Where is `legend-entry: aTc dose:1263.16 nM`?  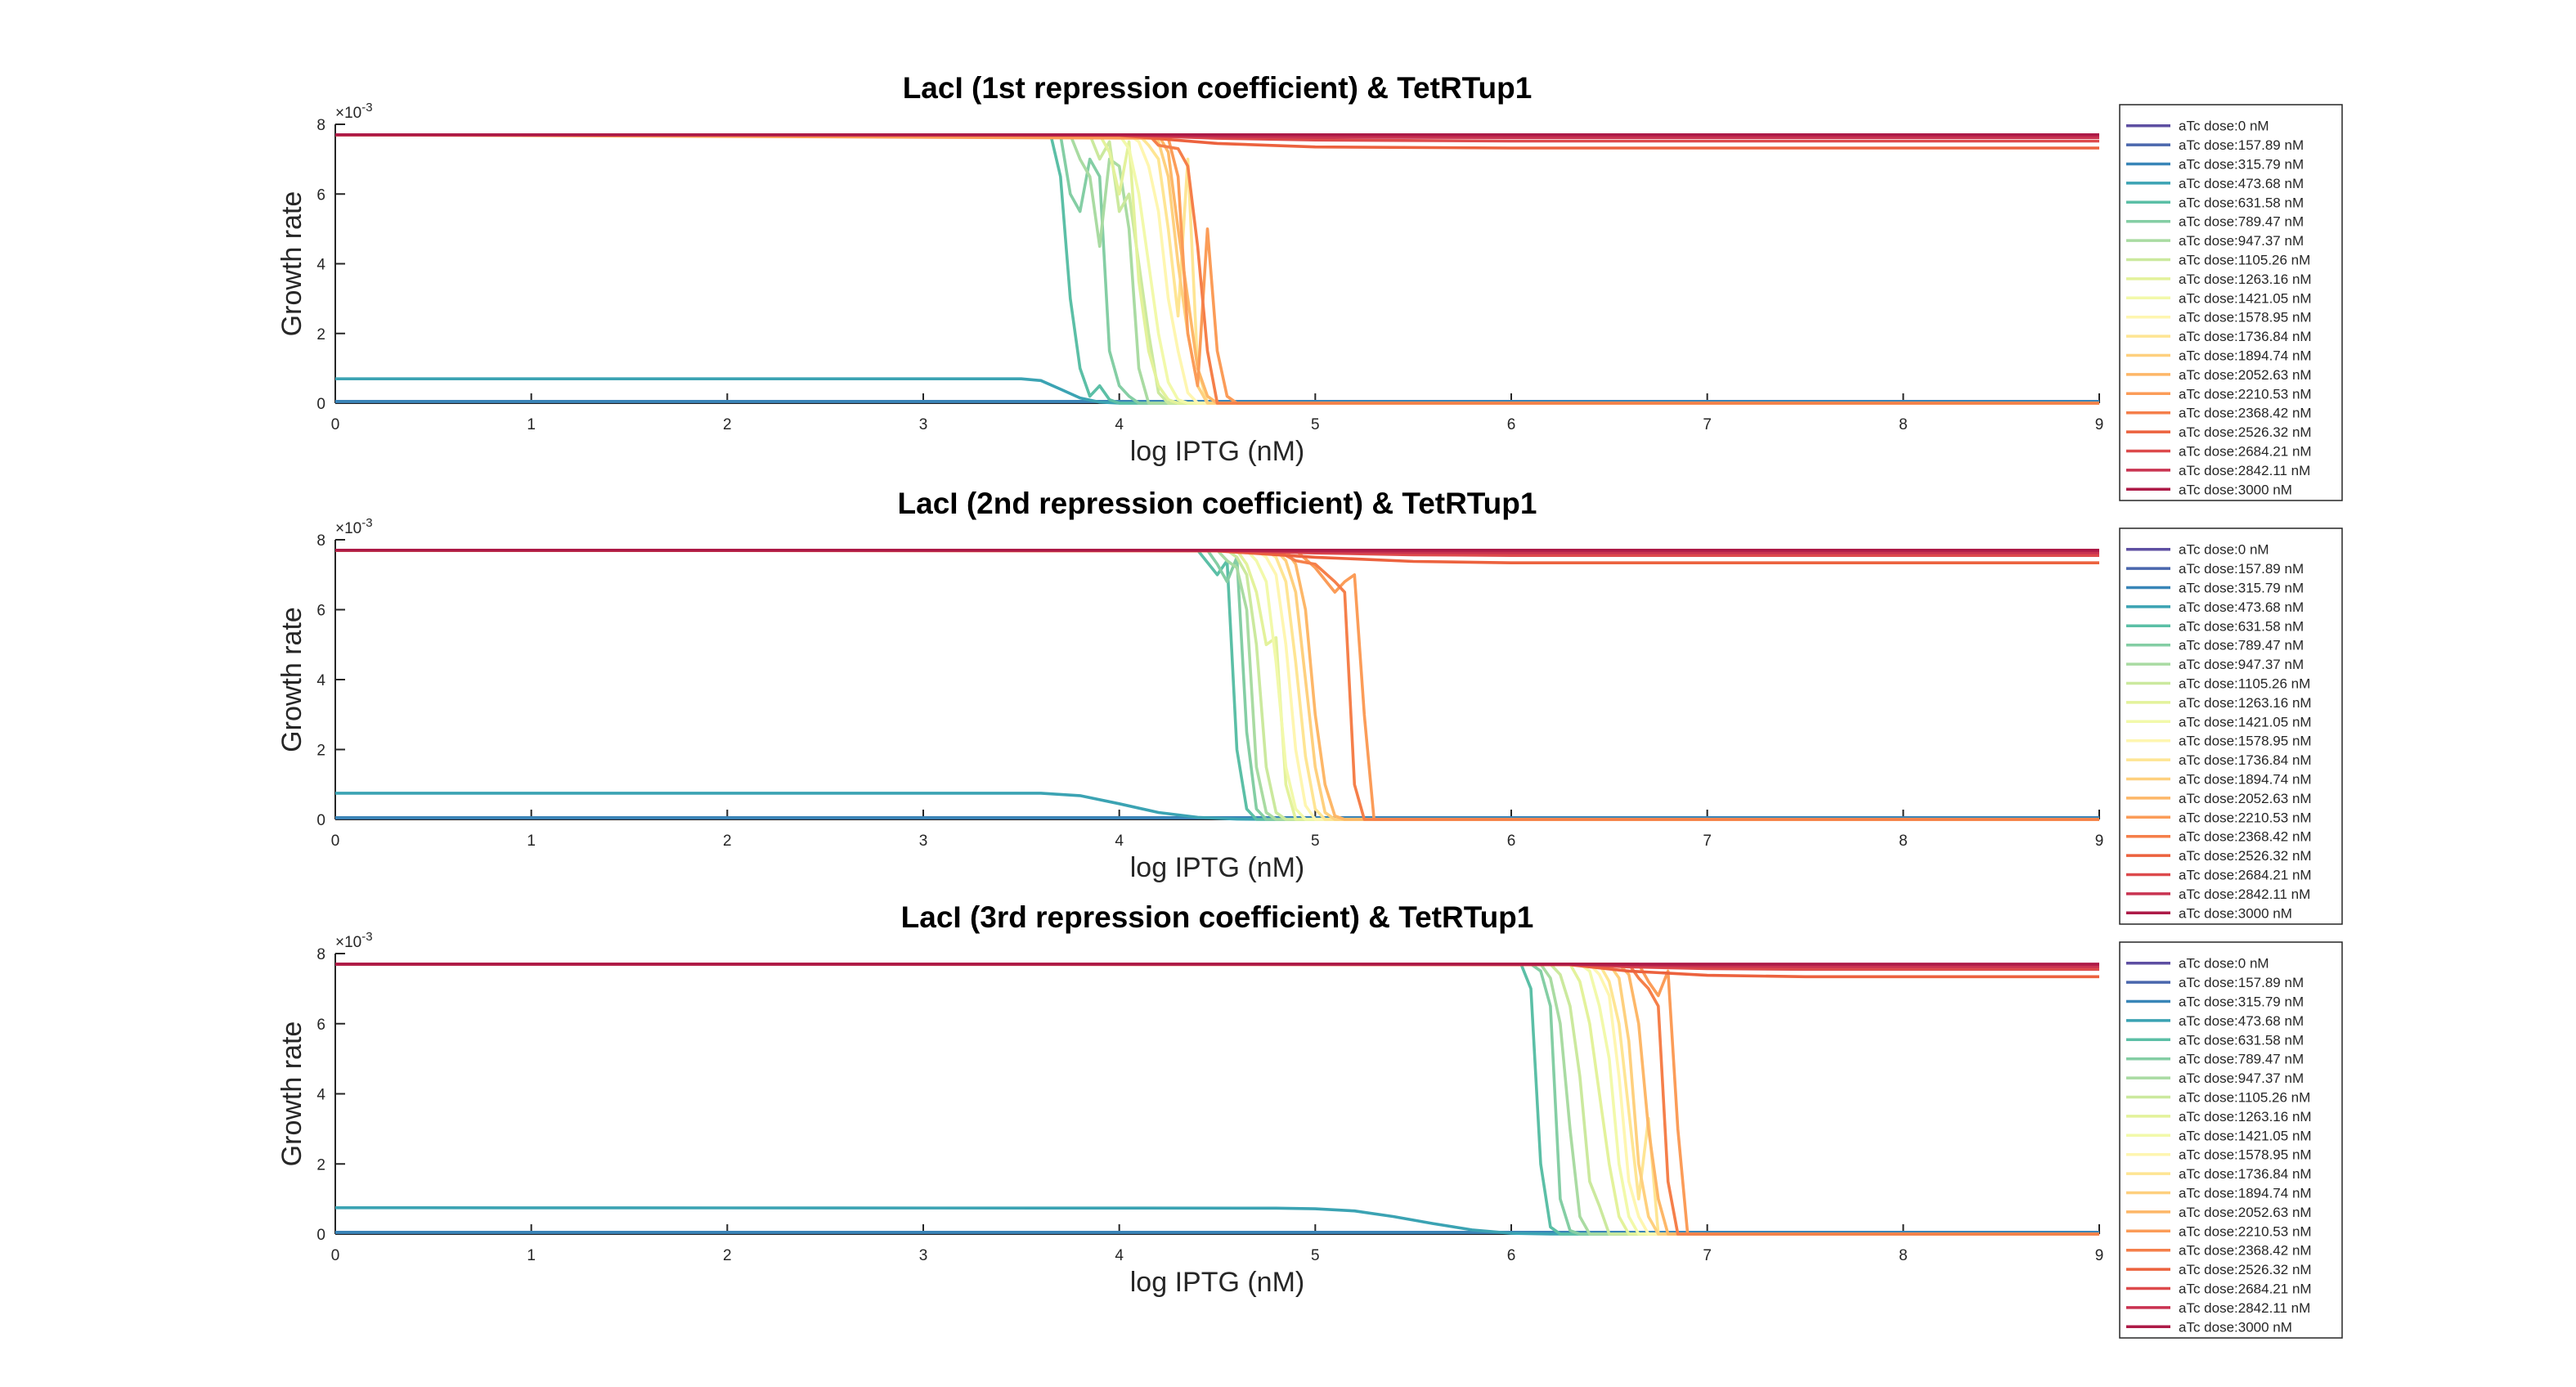
legend-entry: aTc dose:1263.16 nM is located at coordinates (2245, 703).